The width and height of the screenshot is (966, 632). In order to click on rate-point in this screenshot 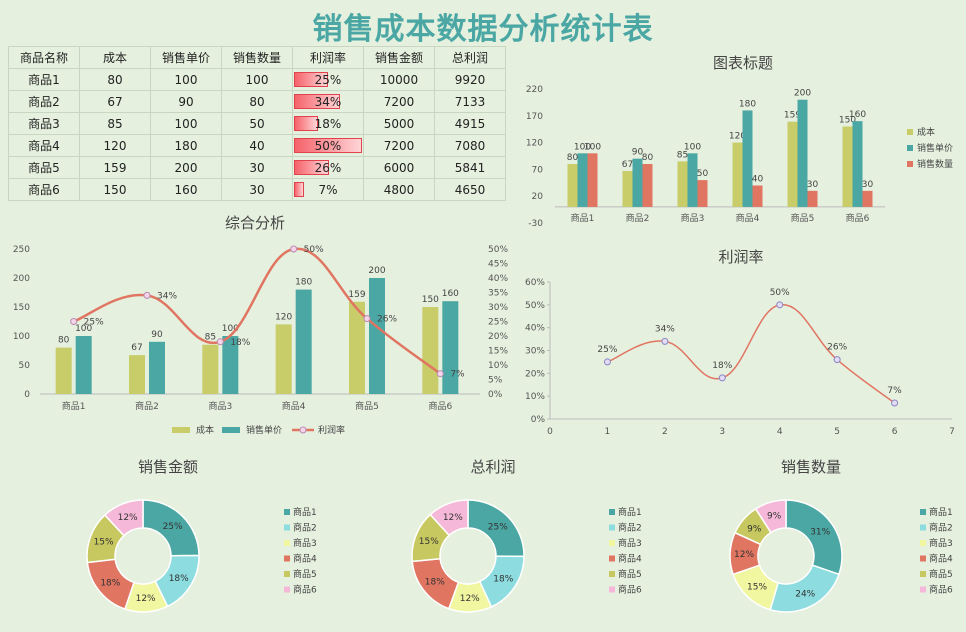, I will do `click(895, 403)`.